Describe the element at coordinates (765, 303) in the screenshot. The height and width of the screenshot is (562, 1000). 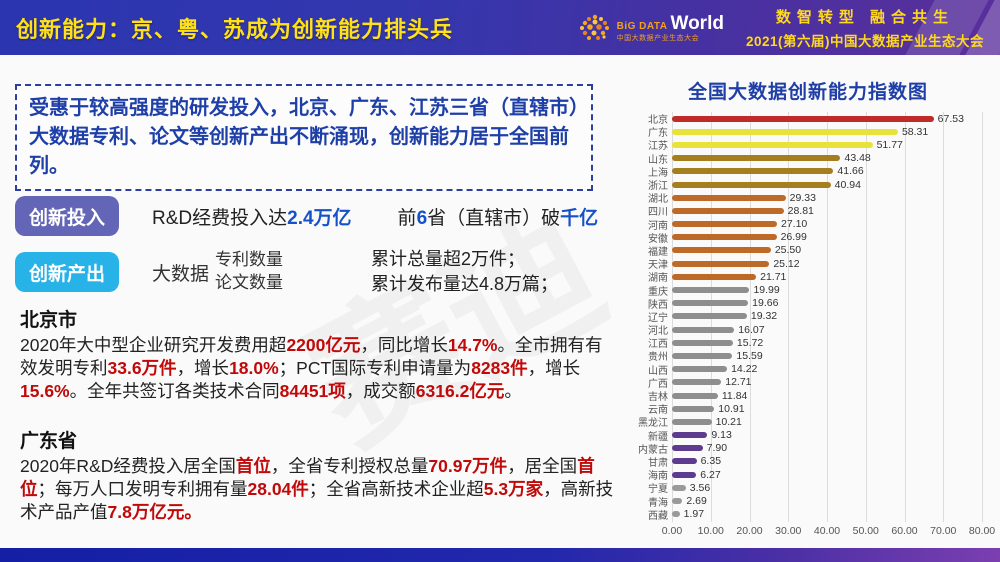
I see `bar-value-label: 19.66` at that location.